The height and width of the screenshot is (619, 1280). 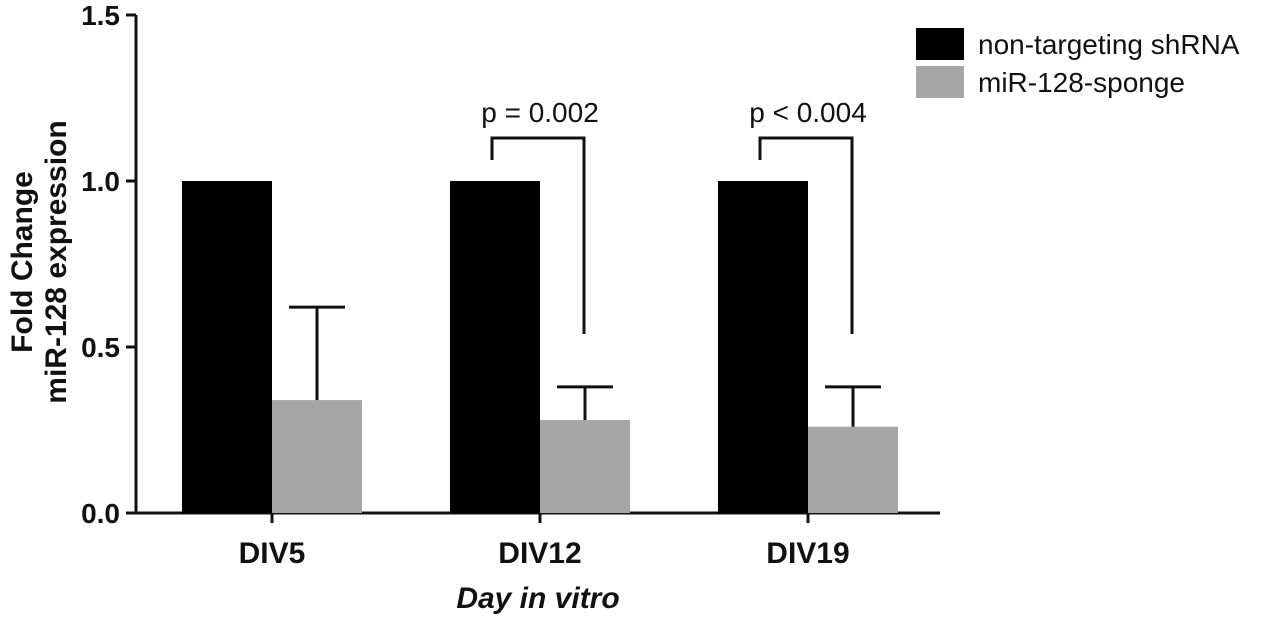 What do you see at coordinates (272, 553) in the screenshot?
I see `x-tick-label: DIV5` at bounding box center [272, 553].